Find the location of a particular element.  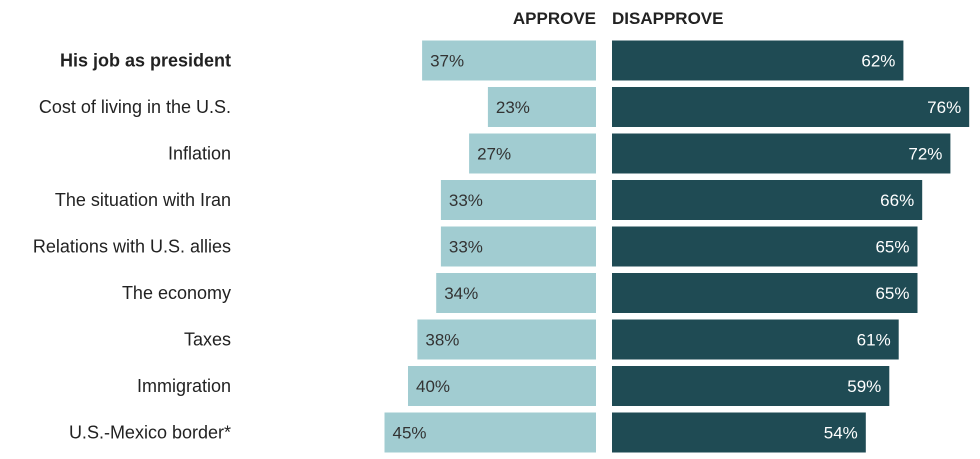

disapprove-value-label: 61% is located at coordinates (874, 340).